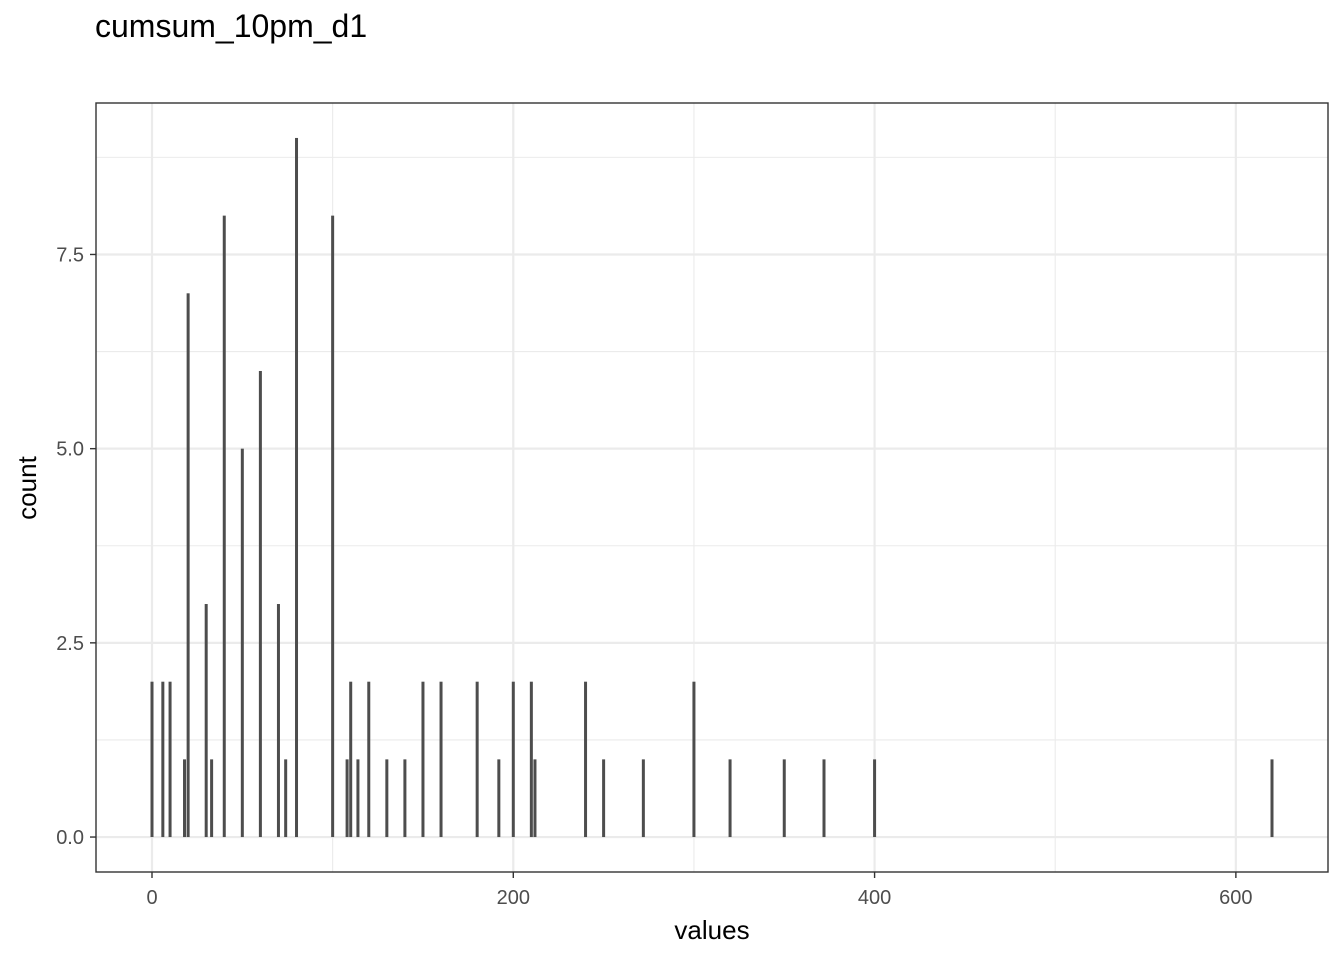 This screenshot has width=1344, height=960. What do you see at coordinates (1235, 898) in the screenshot?
I see `x-tick-label: 600` at bounding box center [1235, 898].